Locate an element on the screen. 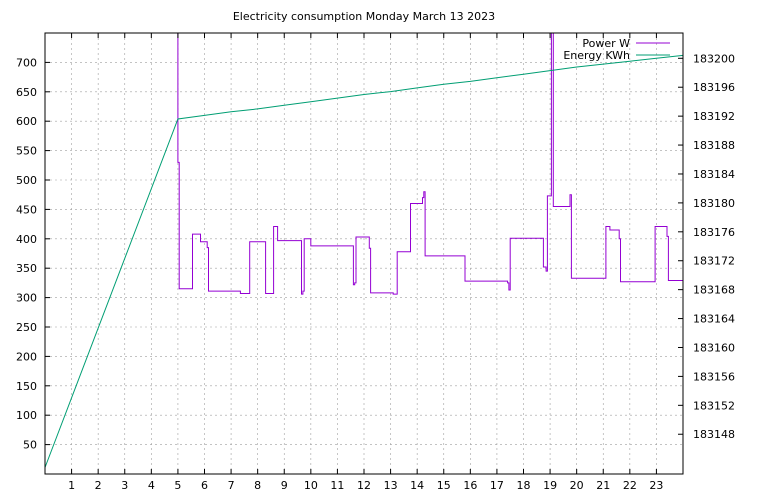 This screenshot has width=768, height=500. y-tick-label: 700 is located at coordinates (26, 62).